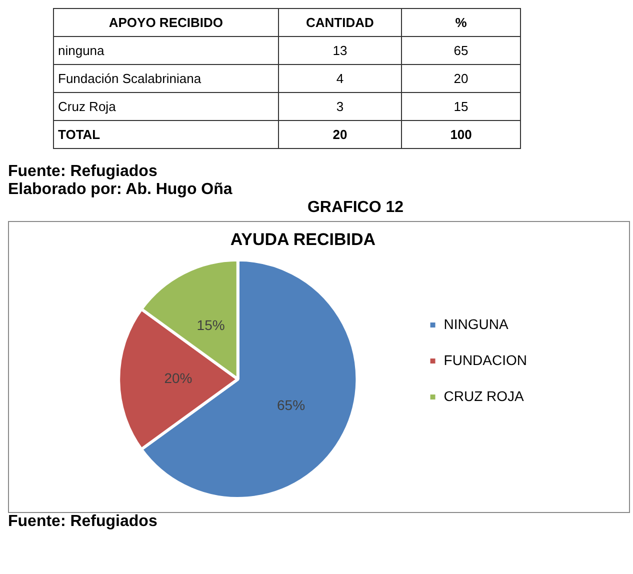  I want to click on text: APOYO RECIBIDO, so click(166, 22).